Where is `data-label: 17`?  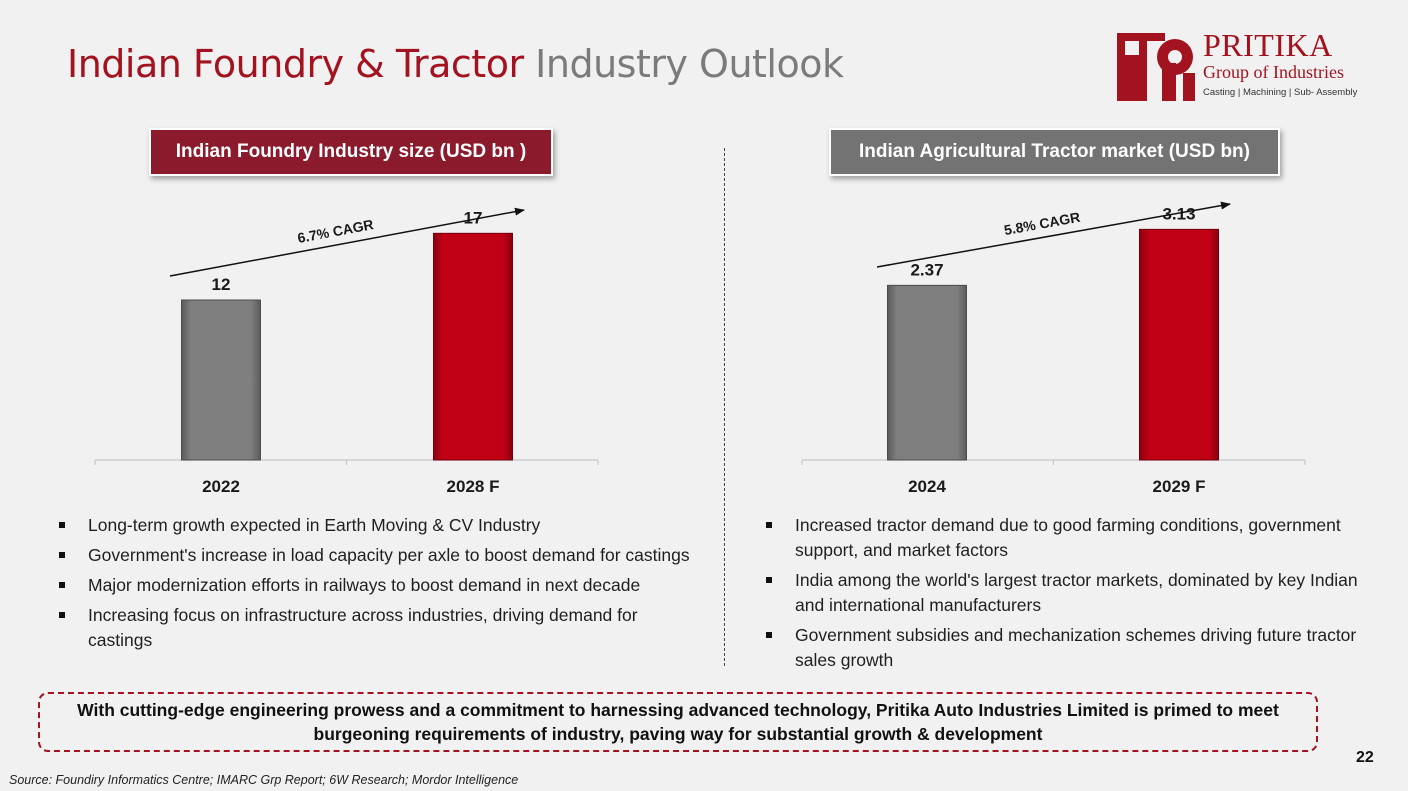 data-label: 17 is located at coordinates (473, 217).